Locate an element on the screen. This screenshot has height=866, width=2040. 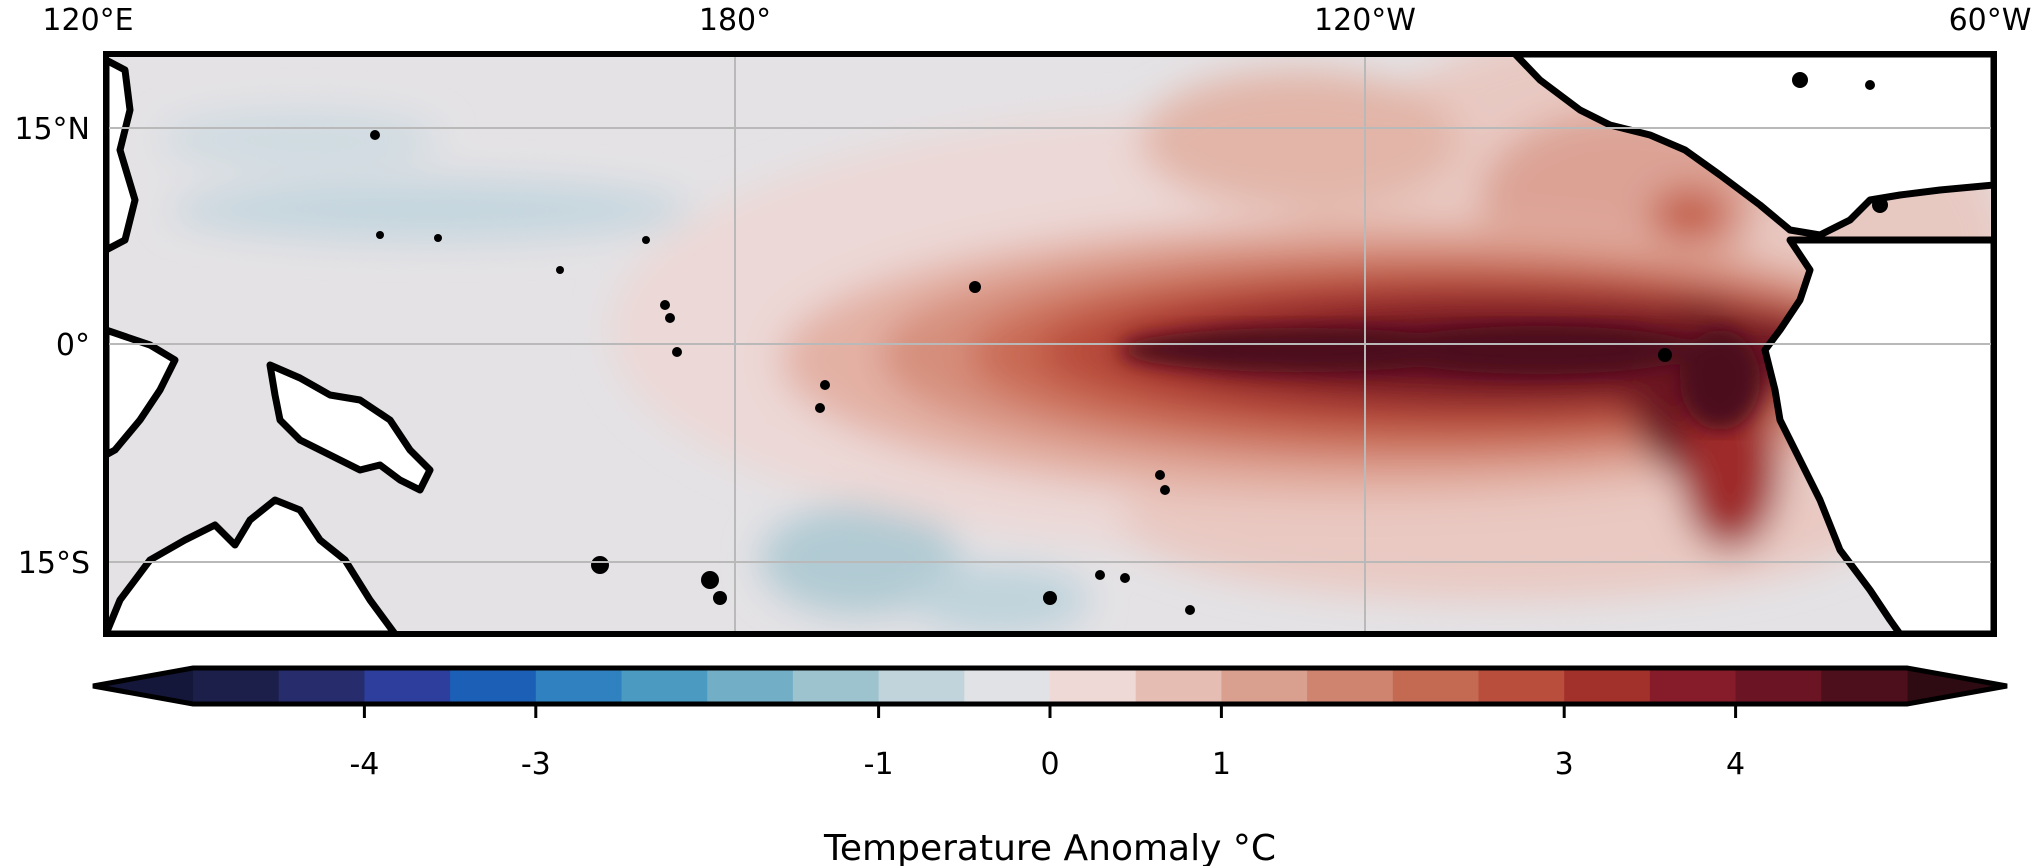
colorbar-extend-low is located at coordinates (143, 686).